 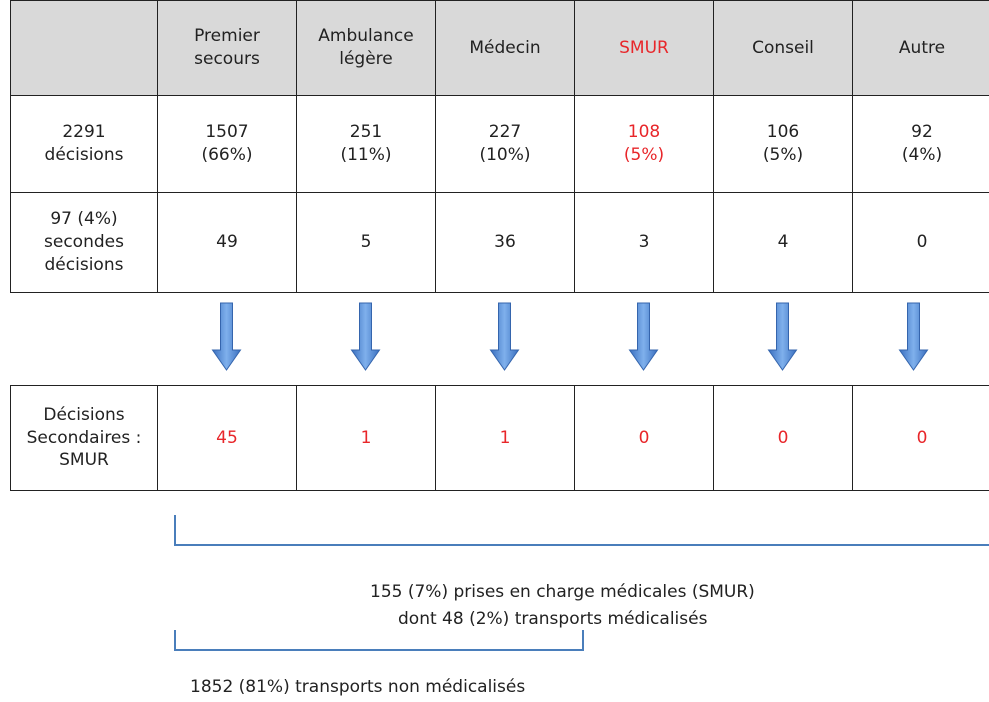 What do you see at coordinates (84, 48) in the screenshot?
I see `header-corner` at bounding box center [84, 48].